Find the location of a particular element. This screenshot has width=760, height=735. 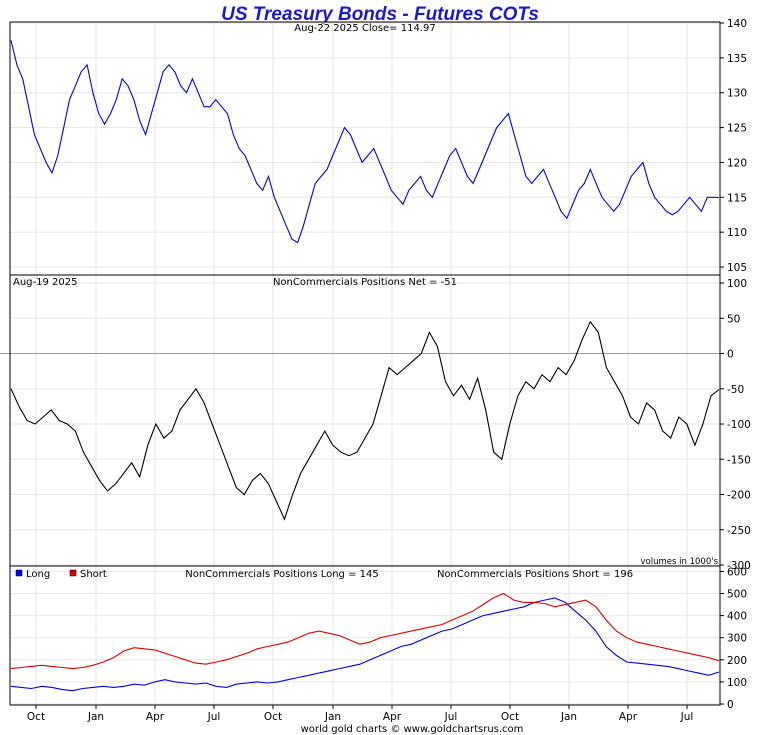

y-tick-label: 300 is located at coordinates (737, 639).